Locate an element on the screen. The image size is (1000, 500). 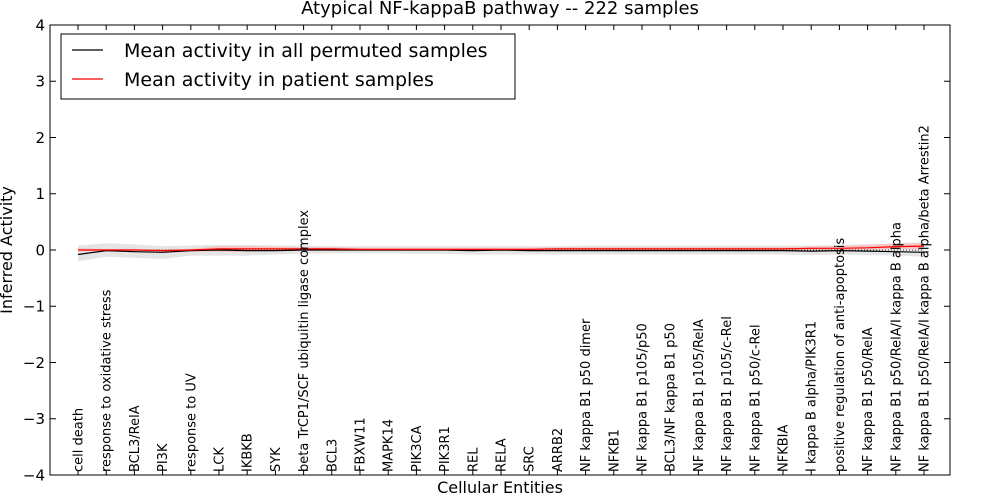
category-label: BCL3/RelA is located at coordinates (135, 438).